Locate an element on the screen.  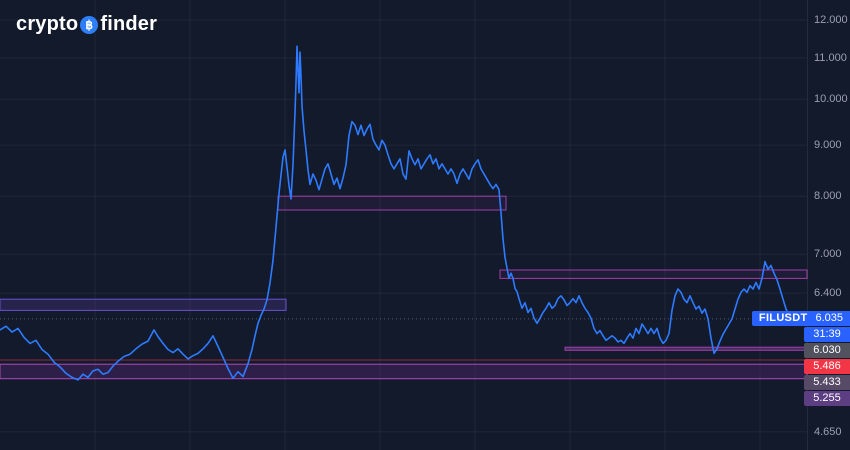
zone-badge-5433: 5.433 is located at coordinates (827, 382).